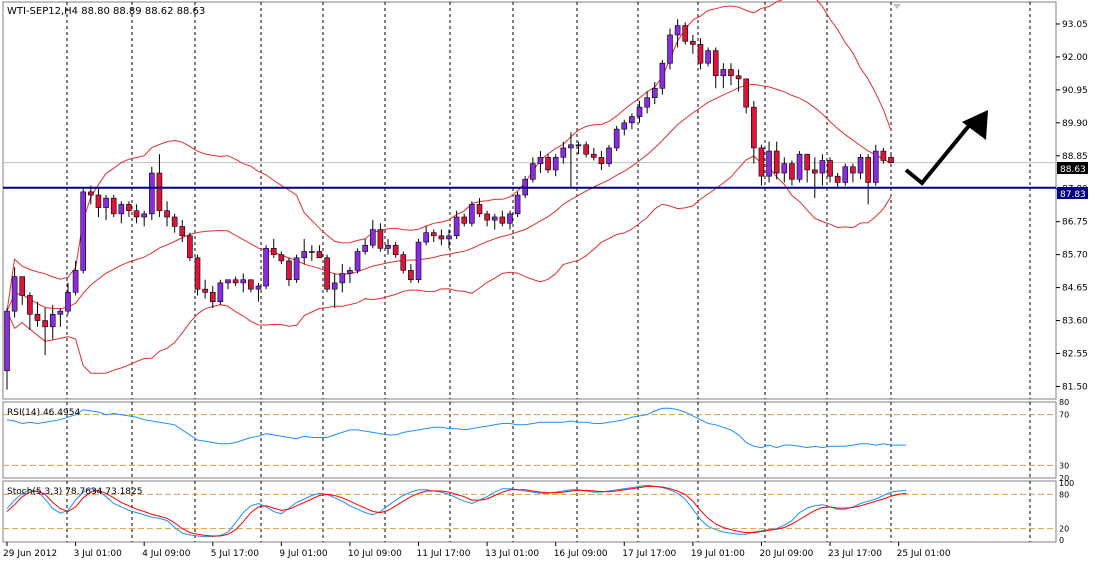 This screenshot has height=562, width=1093. I want to click on up-arrow-annotation, so click(939, 153).